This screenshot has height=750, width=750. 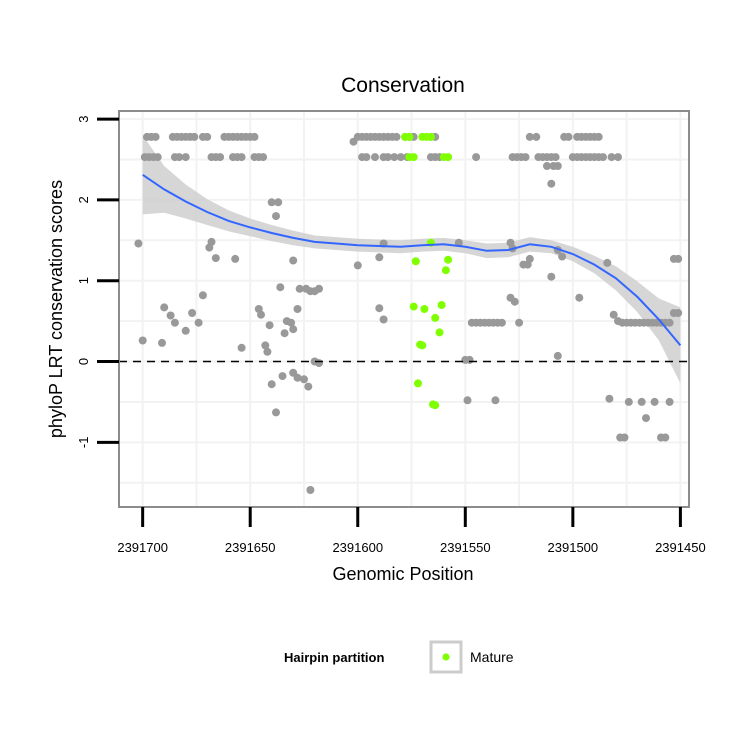 I want to click on chart-title: Conservation, so click(x=403, y=85).